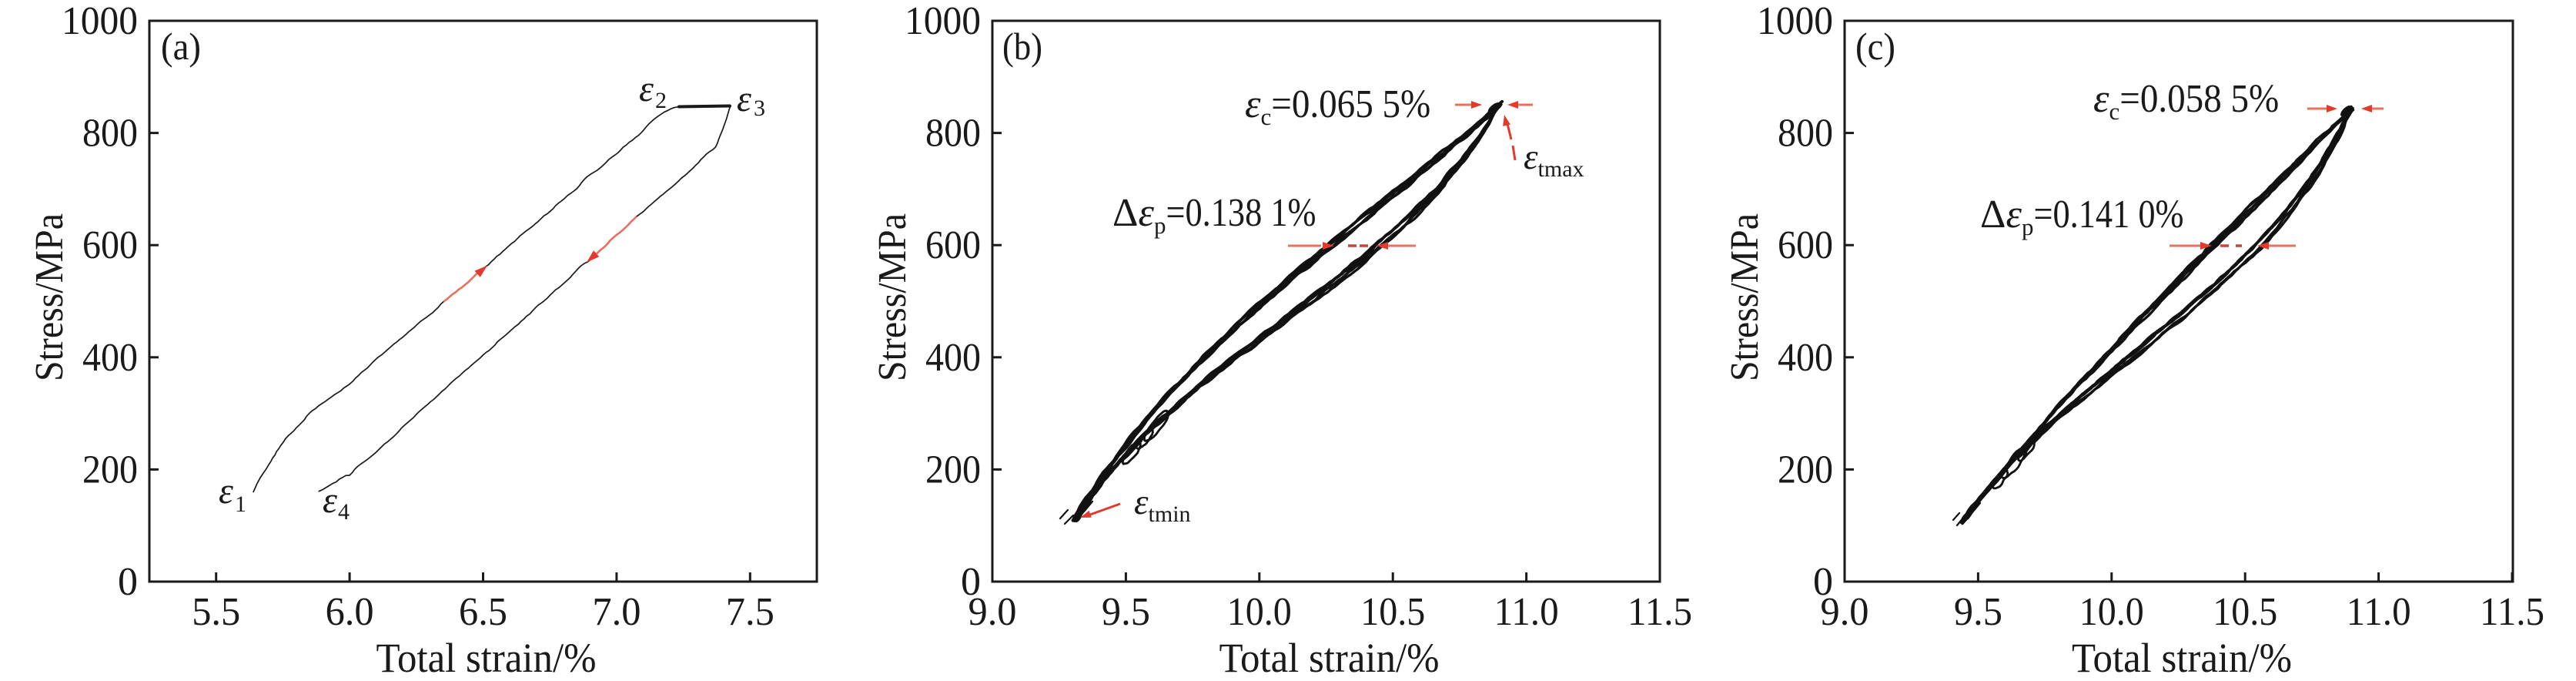  What do you see at coordinates (2186, 101) in the screenshot?
I see `svg-text: εc=0.058 5%` at bounding box center [2186, 101].